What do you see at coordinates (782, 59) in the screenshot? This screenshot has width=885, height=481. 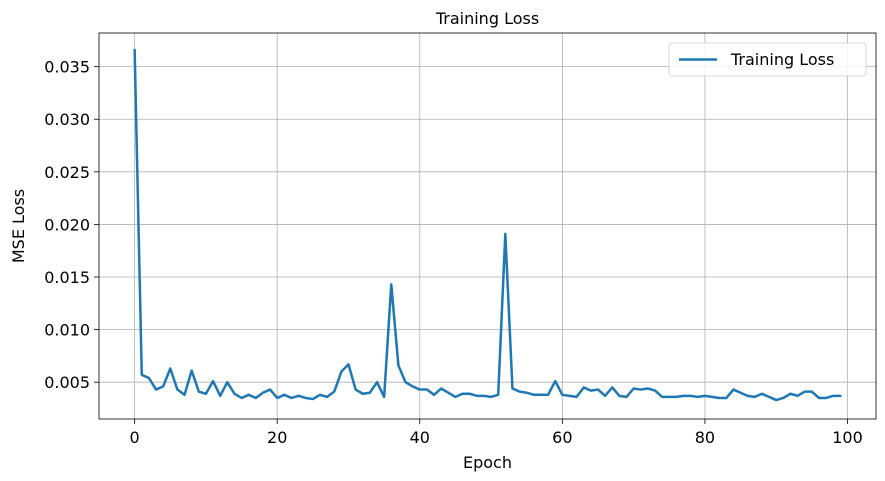 I see `legend-label: Training Loss` at bounding box center [782, 59].